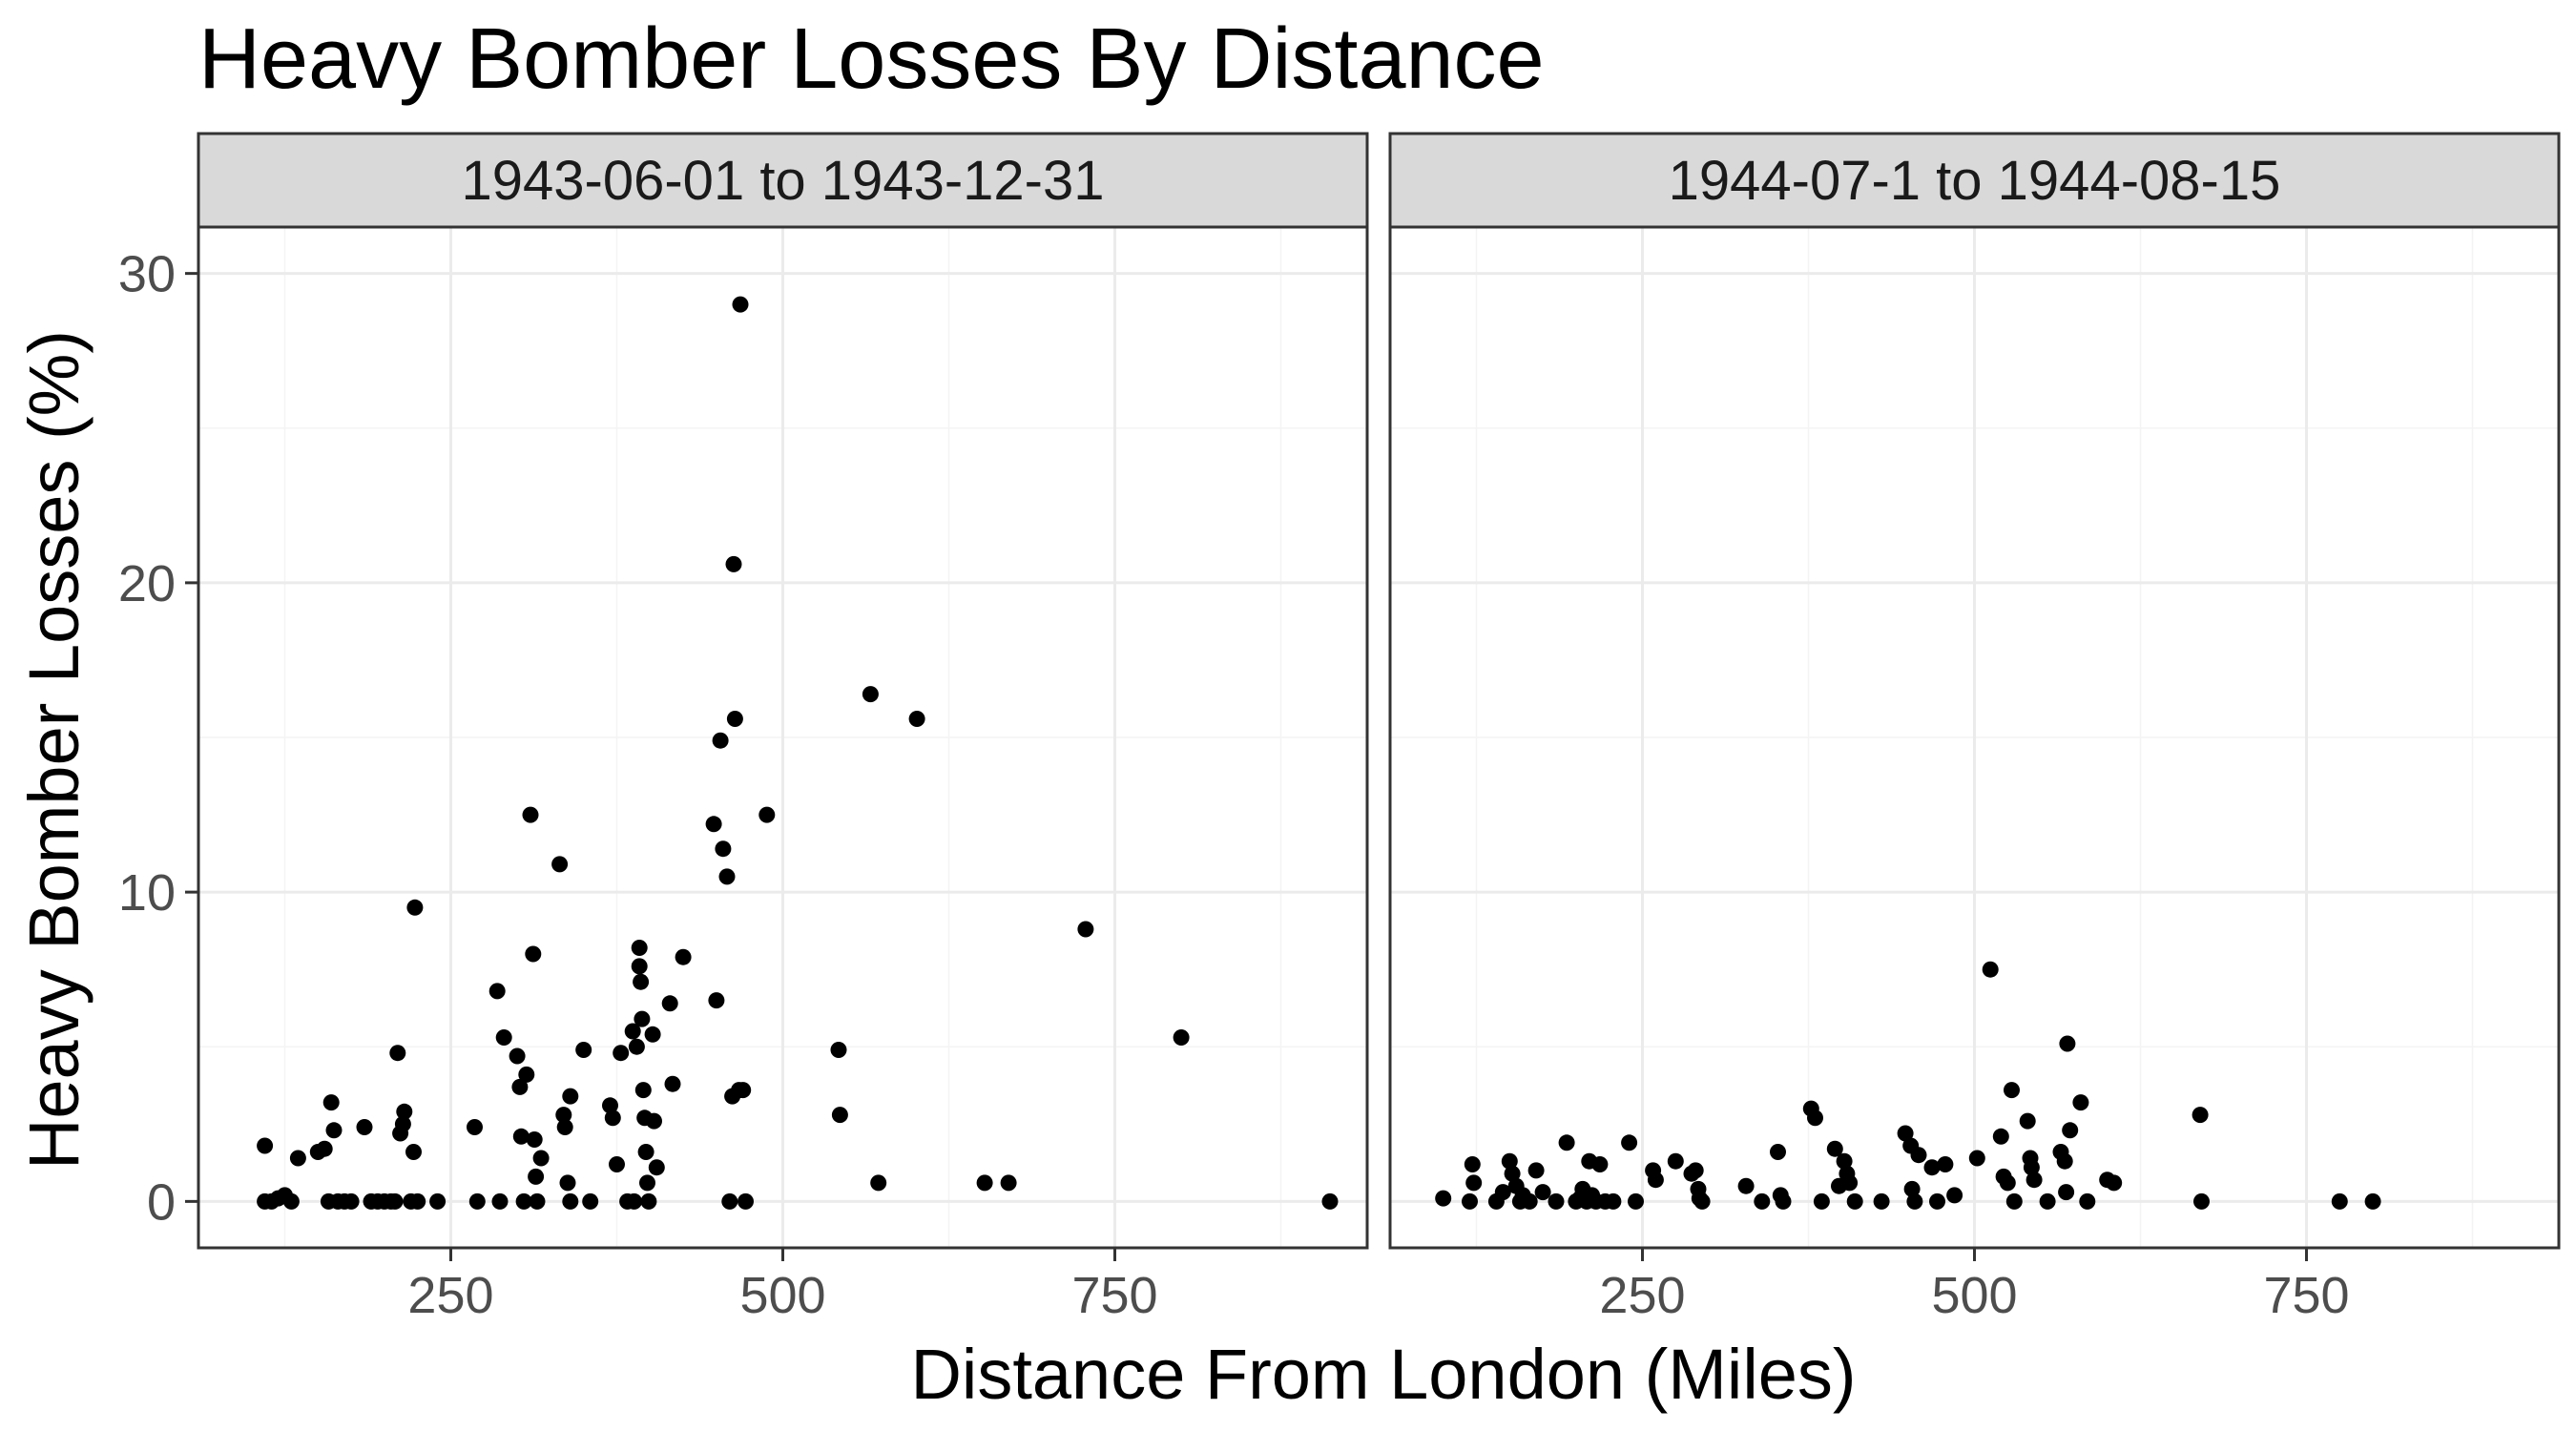 Image resolution: width=2576 pixels, height=1431 pixels. Describe the element at coordinates (1383, 1374) in the screenshot. I see `x-axis-title: Distance From London (Miles)` at that location.